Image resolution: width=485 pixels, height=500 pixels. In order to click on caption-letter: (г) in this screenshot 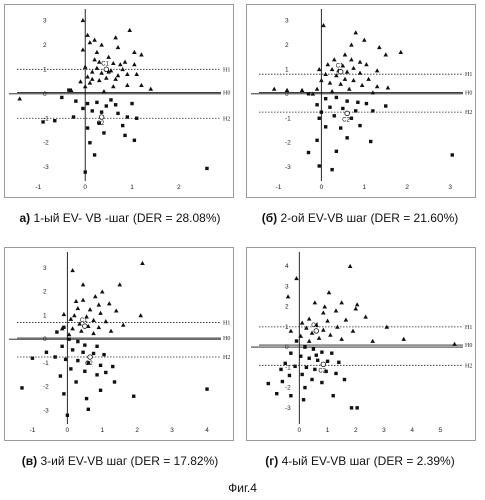, I will do `click(272, 461)`.